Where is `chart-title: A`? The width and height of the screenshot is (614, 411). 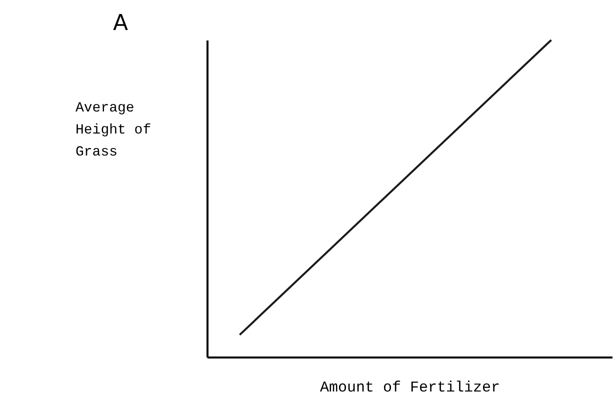 chart-title: A is located at coordinates (120, 23).